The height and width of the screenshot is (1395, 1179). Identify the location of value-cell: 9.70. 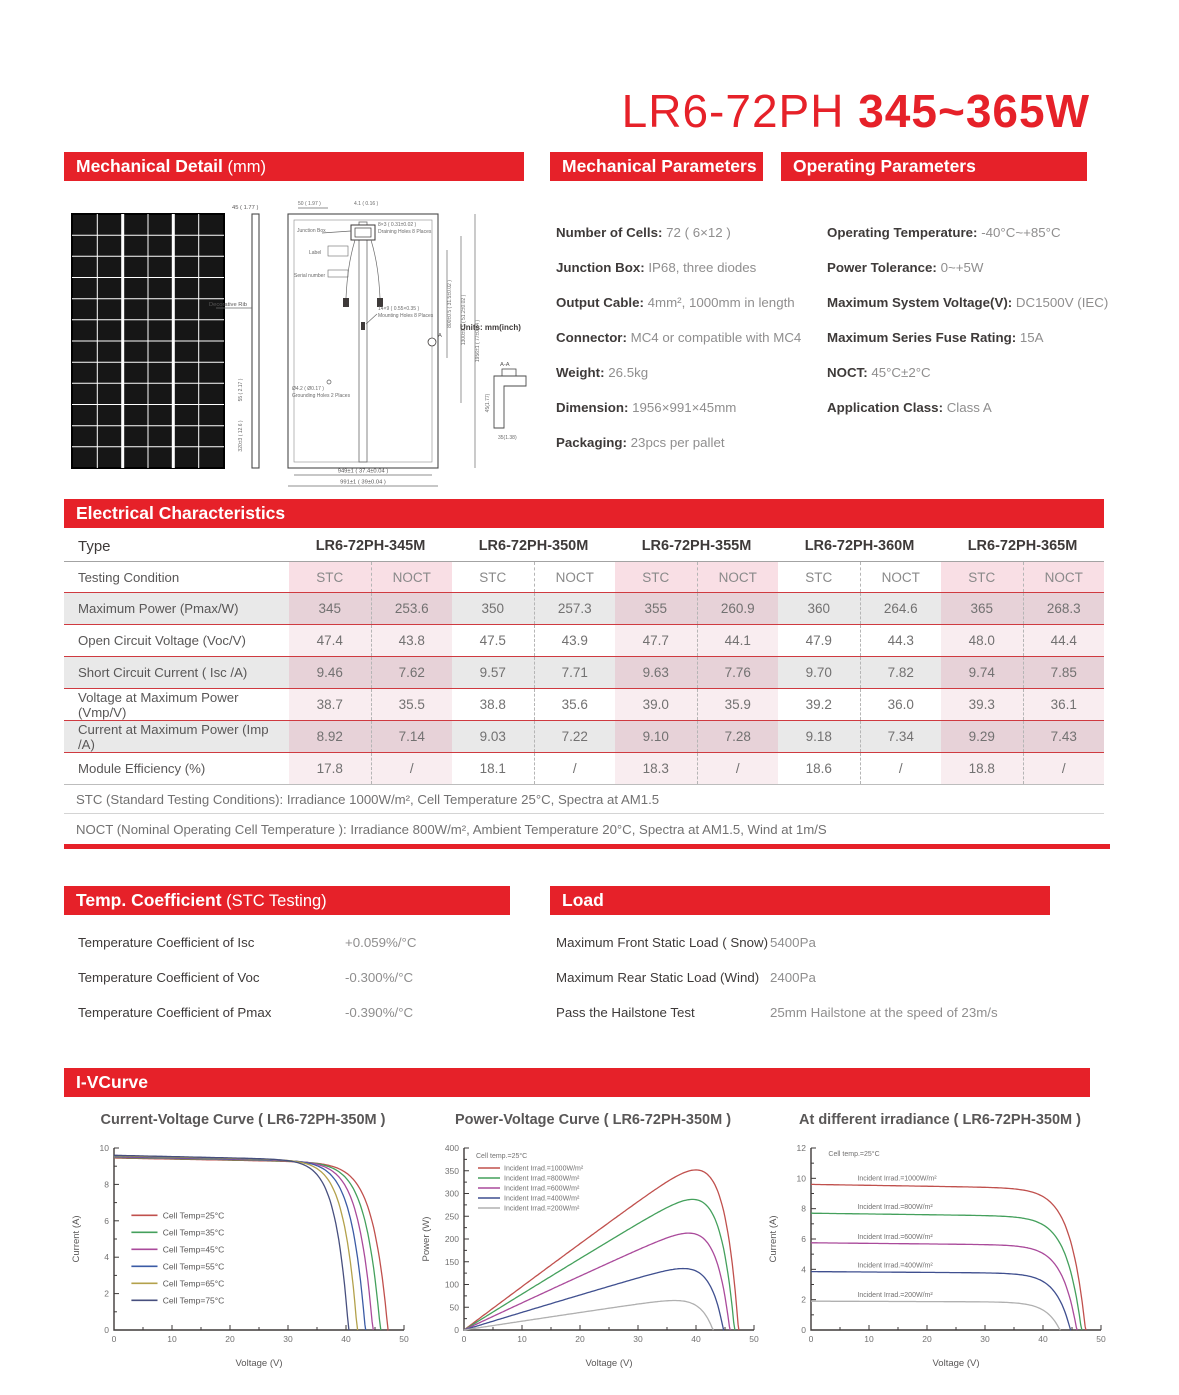
(819, 672).